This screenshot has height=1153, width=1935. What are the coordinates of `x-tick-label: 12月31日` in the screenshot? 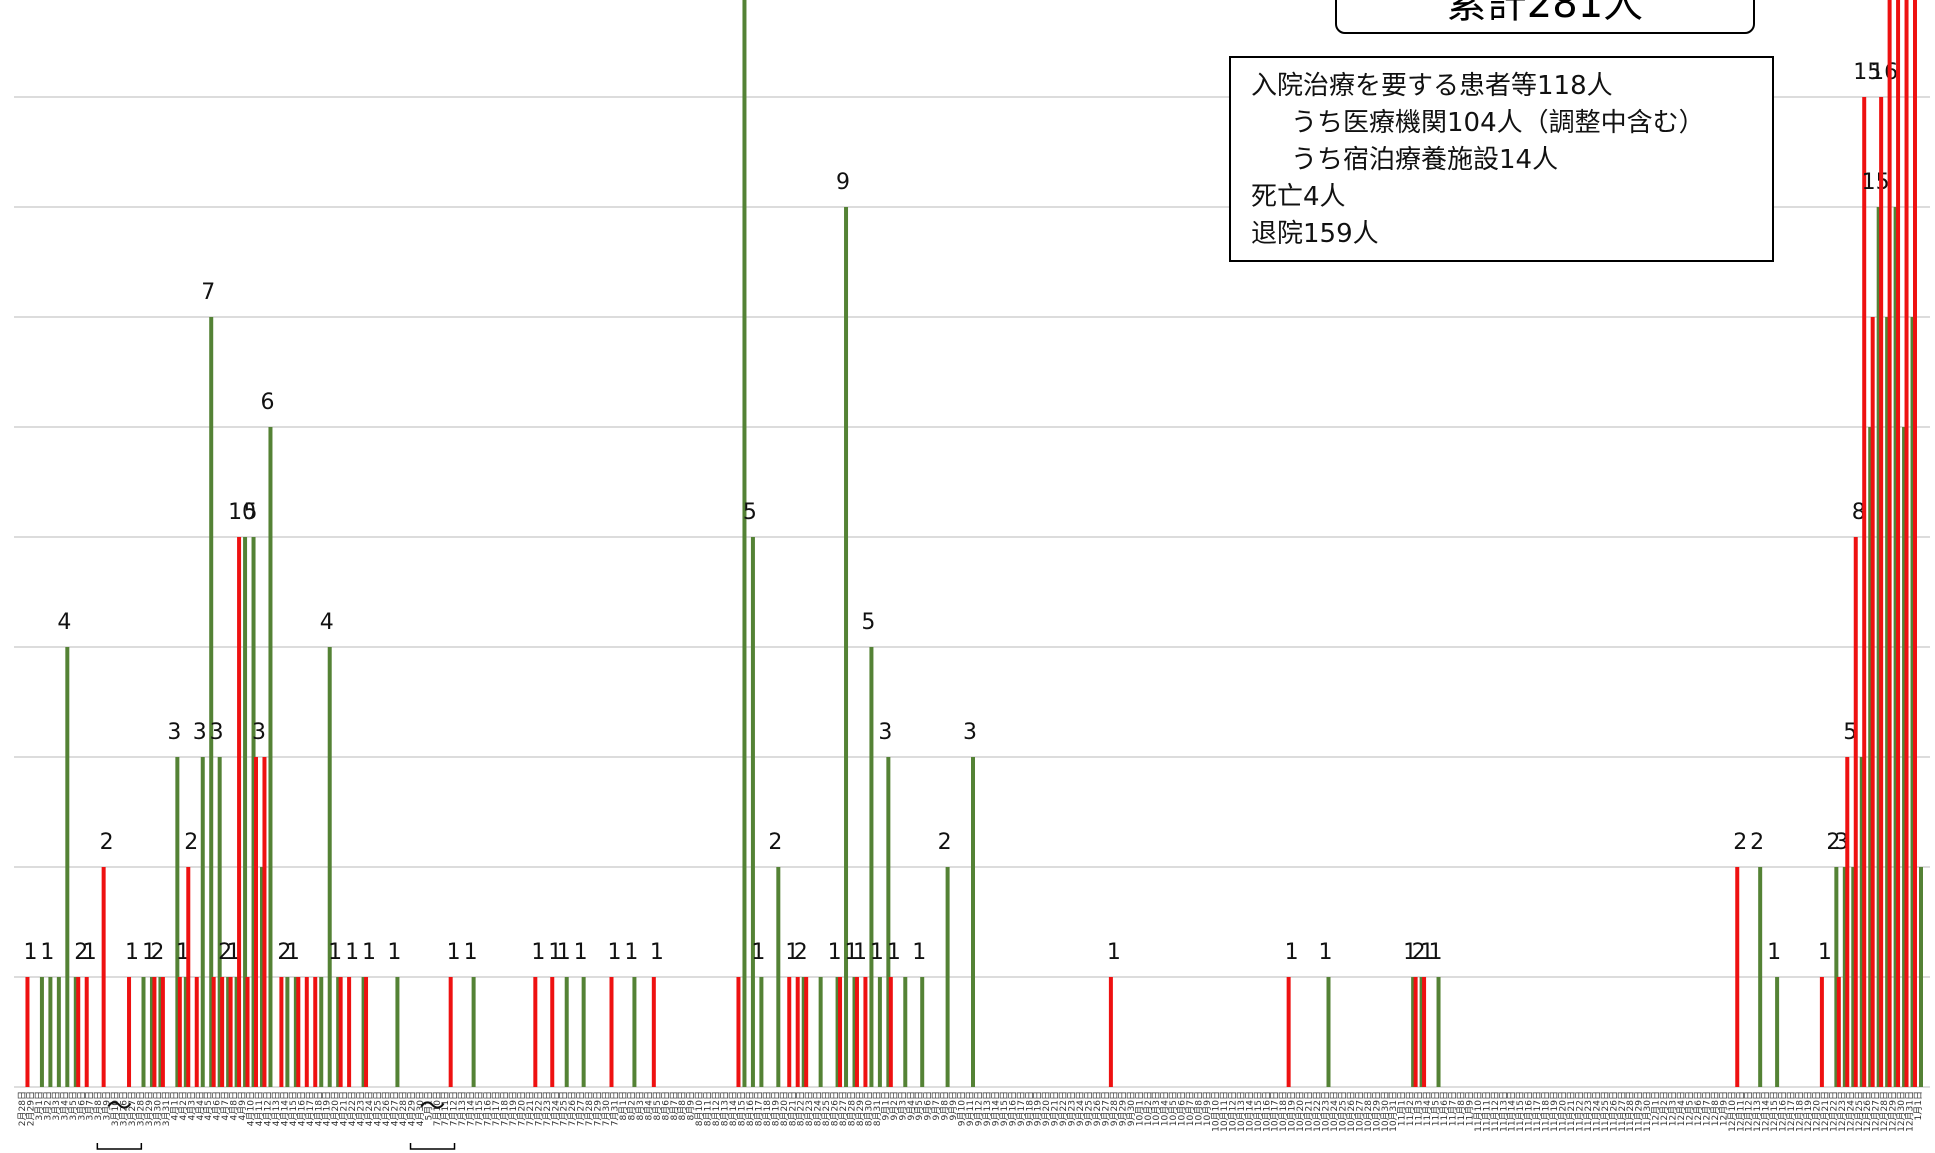 It's located at (1910, 1111).